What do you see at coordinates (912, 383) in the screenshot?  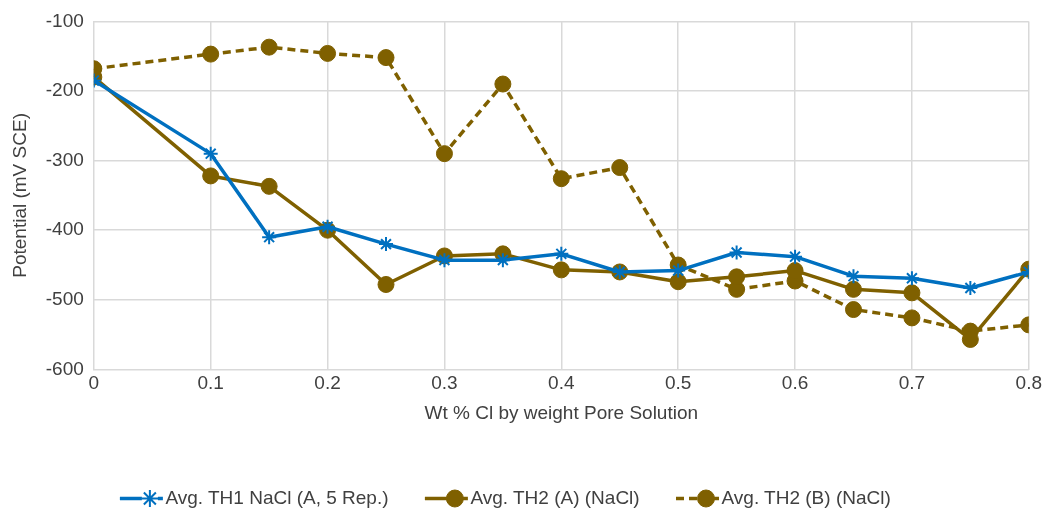 I see `x-tick-label: 0.7` at bounding box center [912, 383].